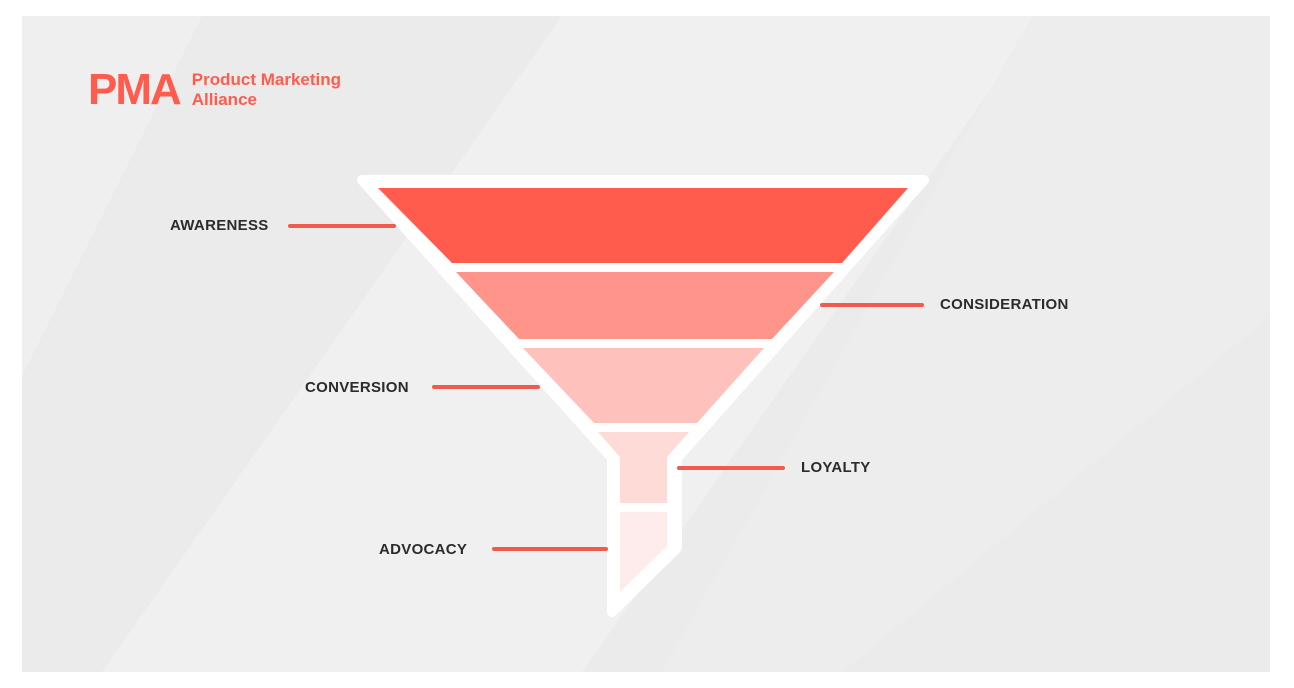  What do you see at coordinates (643, 225) in the screenshot?
I see `funnel-band-awareness` at bounding box center [643, 225].